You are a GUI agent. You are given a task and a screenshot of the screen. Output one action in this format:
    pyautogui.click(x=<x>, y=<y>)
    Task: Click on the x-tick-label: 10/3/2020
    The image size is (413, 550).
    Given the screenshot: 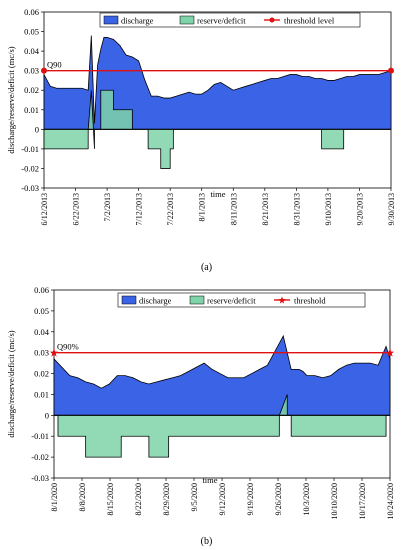 What is the action you would take?
    pyautogui.click(x=306, y=499)
    